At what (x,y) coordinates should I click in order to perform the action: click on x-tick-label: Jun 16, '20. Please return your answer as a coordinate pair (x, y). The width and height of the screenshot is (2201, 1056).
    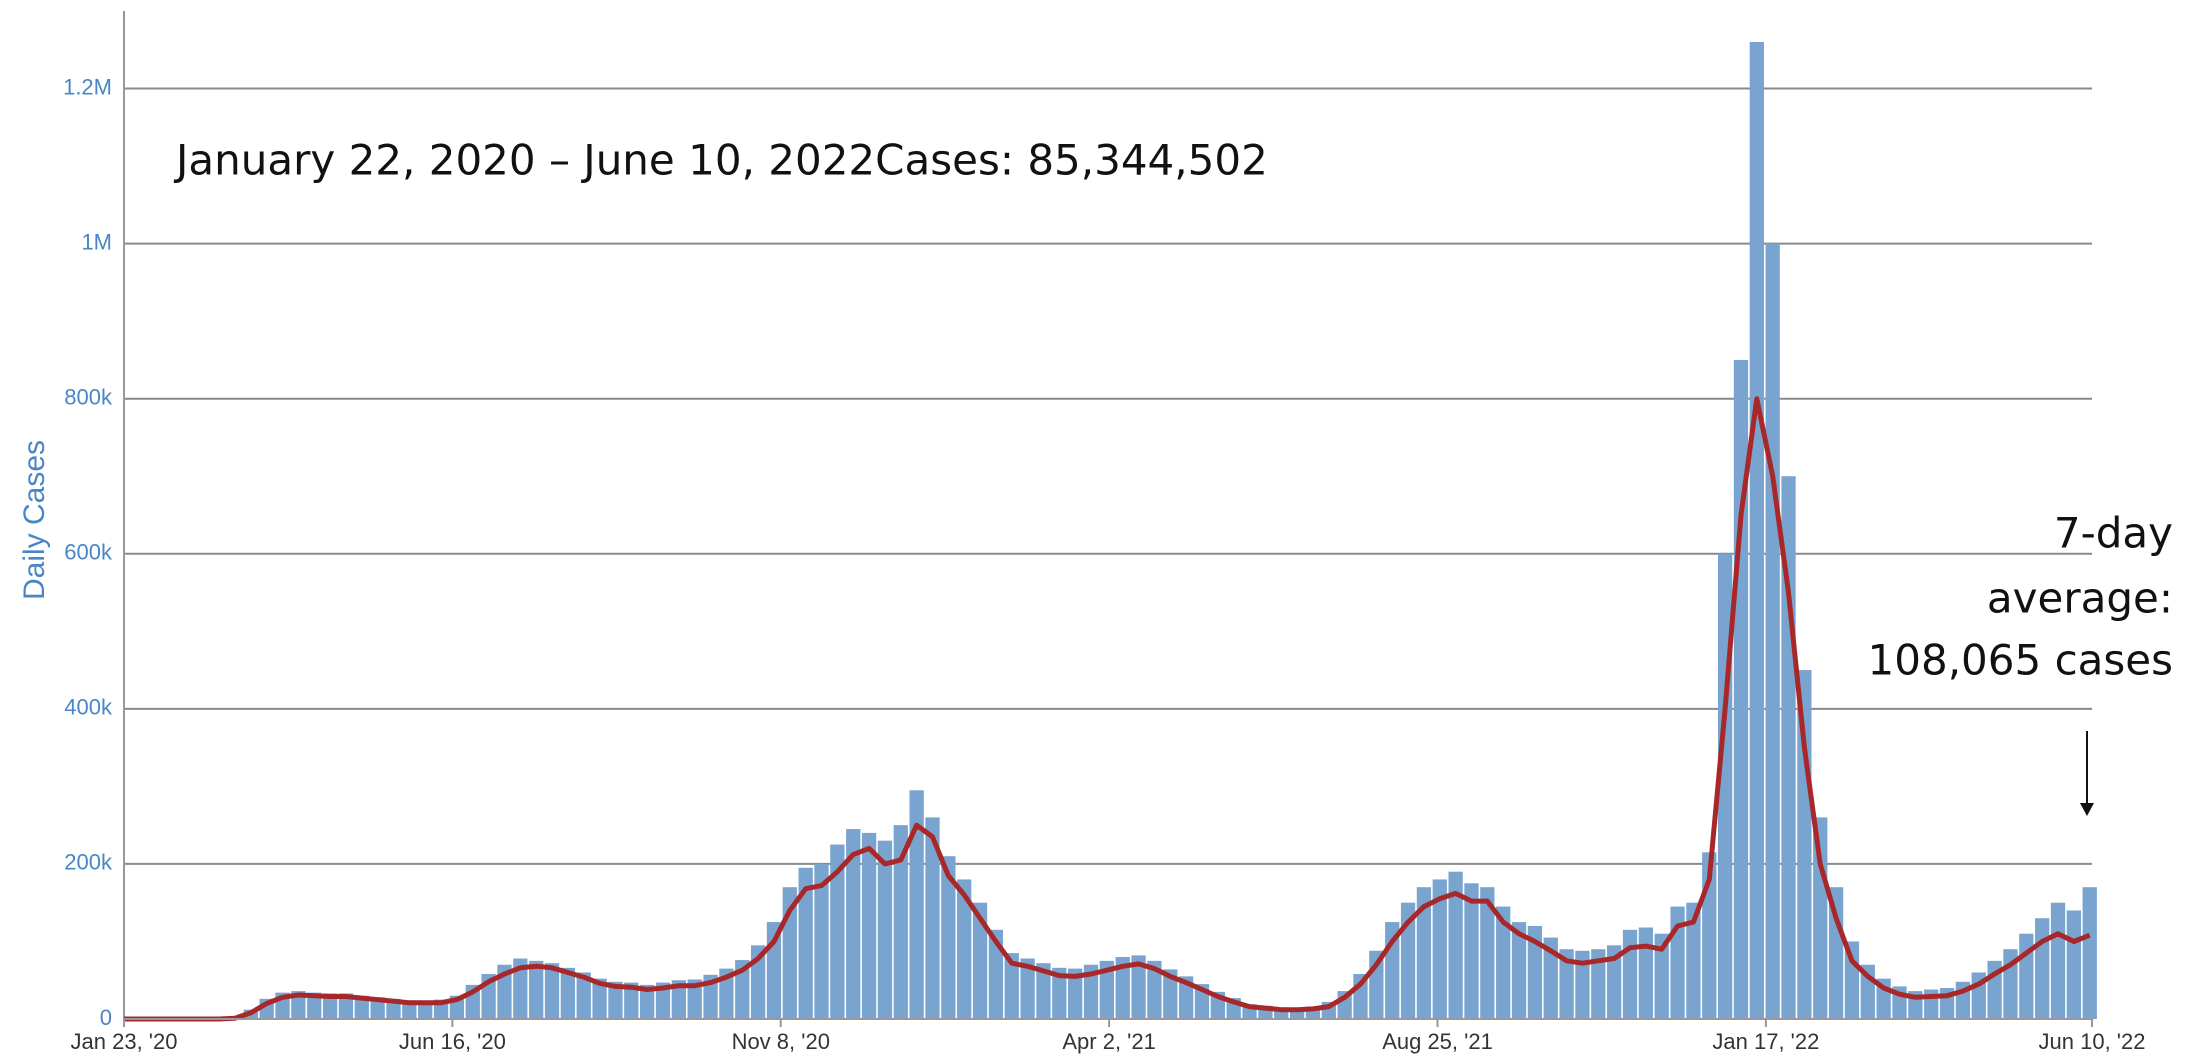
    Looking at the image, I should click on (452, 1041).